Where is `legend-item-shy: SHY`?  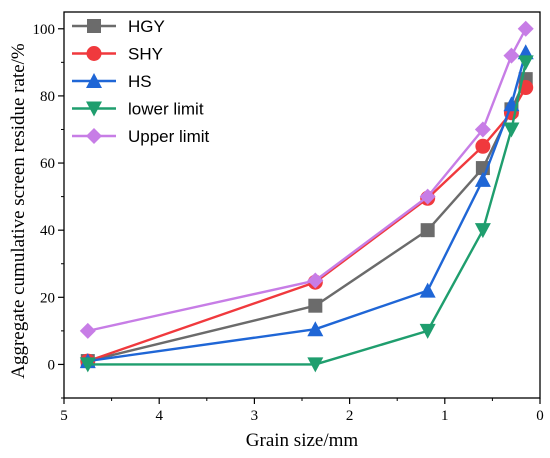
legend-item-shy: SHY is located at coordinates (117, 54).